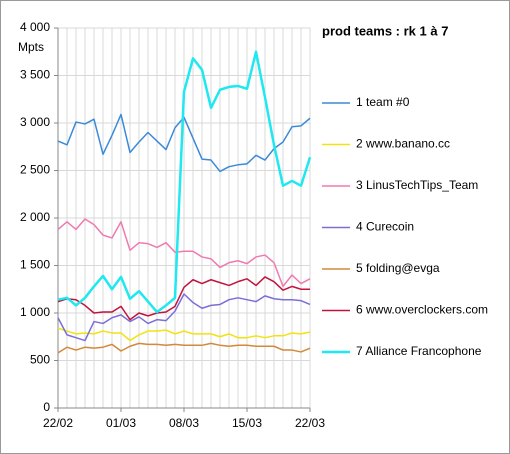  Describe the element at coordinates (35, 27) in the screenshot. I see `y-tick-label: 4 000` at that location.